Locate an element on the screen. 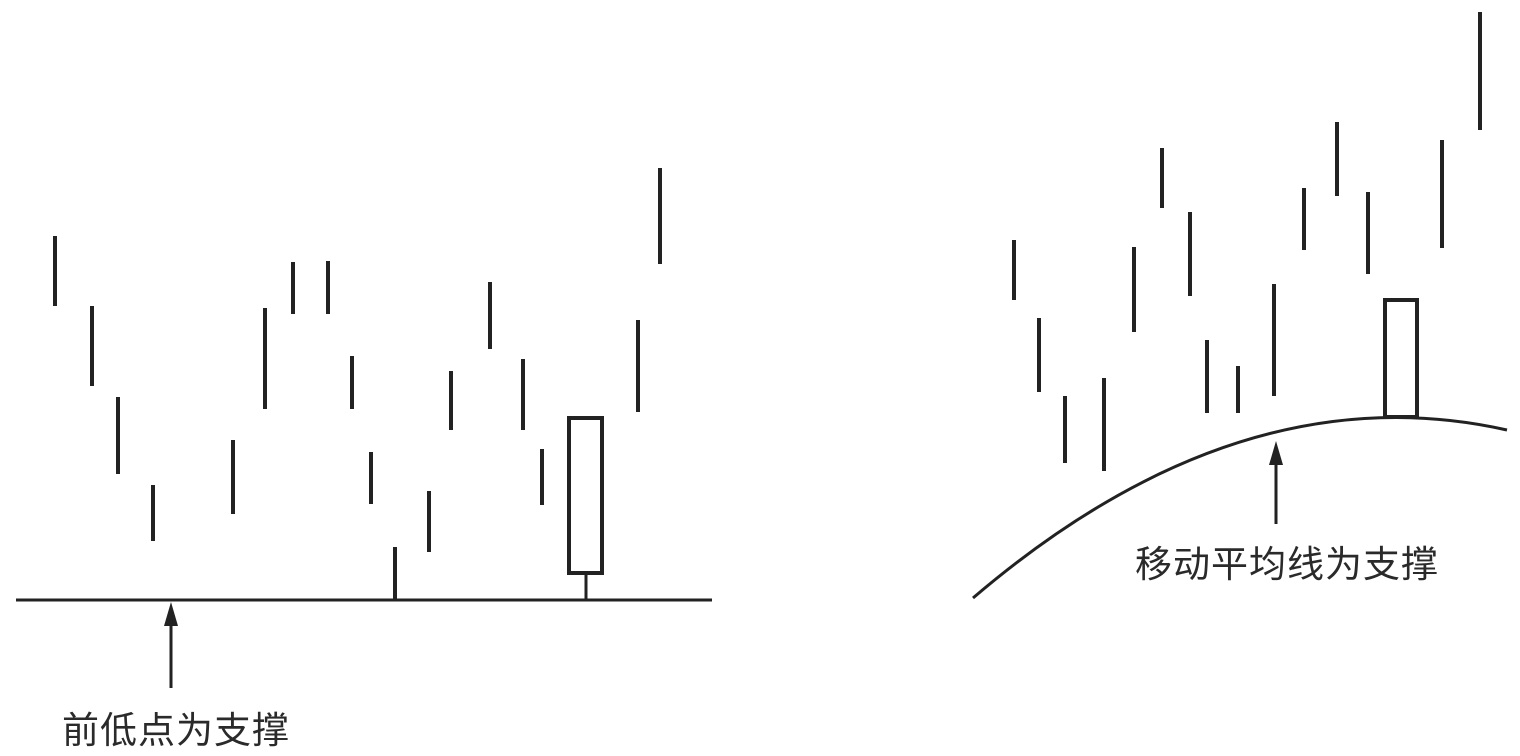 The image size is (1520, 756). previous-low-support-label: 前低点为支撑 is located at coordinates (176, 730).